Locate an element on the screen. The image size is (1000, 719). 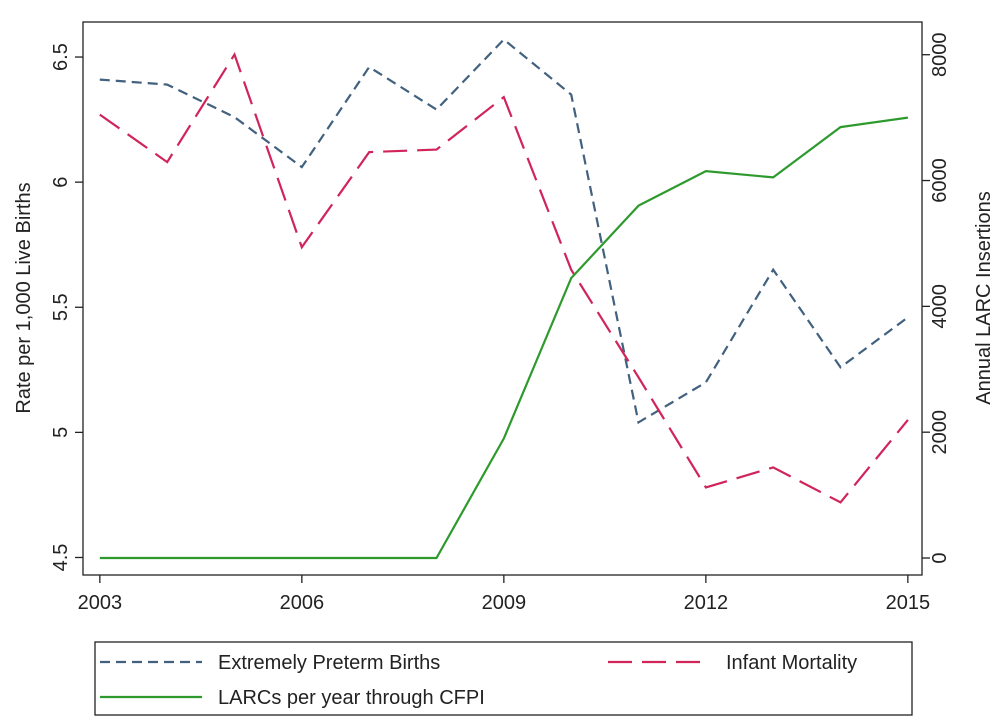
legend-label: Infant Mortality is located at coordinates (791, 663).